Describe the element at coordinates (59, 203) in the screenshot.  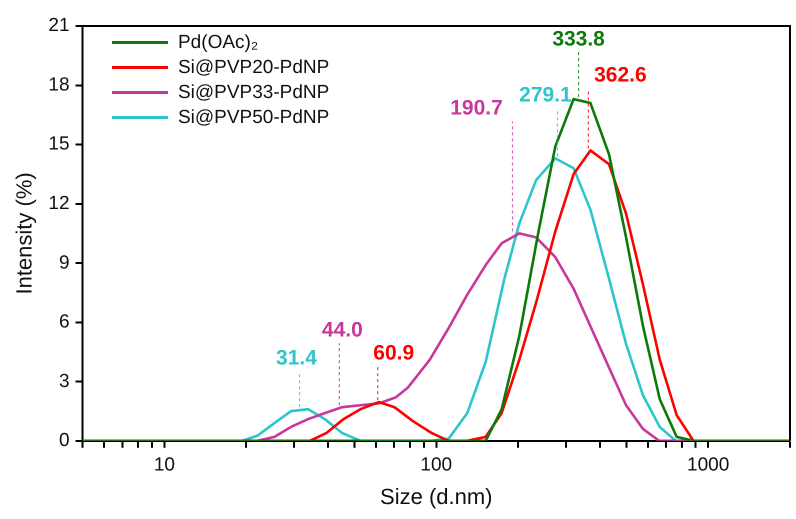
I see `y-tick-label: 12` at that location.